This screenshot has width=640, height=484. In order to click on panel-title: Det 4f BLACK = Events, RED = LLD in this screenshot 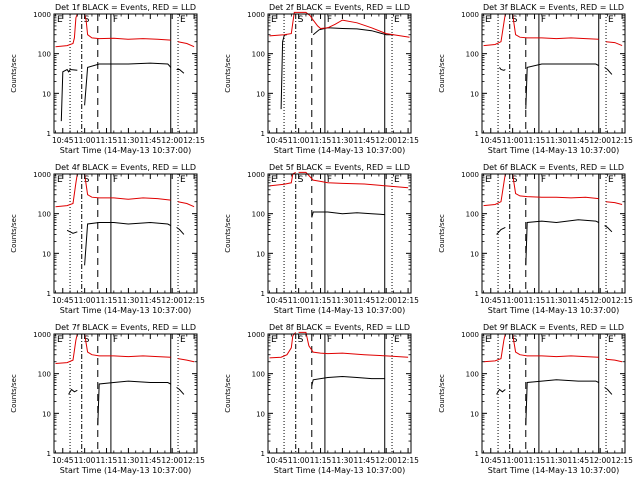, I will do `click(125, 167)`.